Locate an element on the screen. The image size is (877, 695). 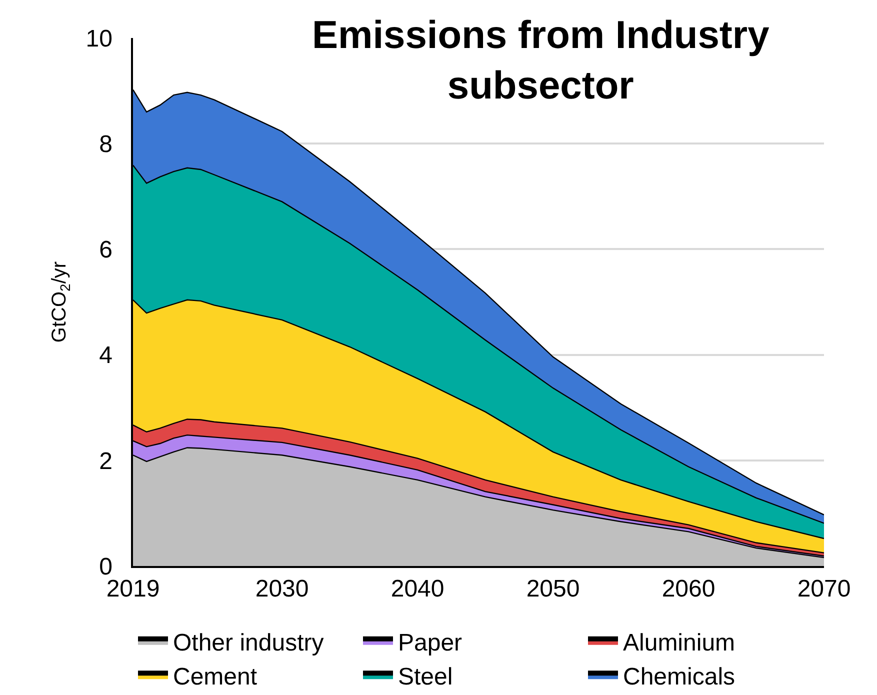
y-tick-label: 4 is located at coordinates (105, 356).